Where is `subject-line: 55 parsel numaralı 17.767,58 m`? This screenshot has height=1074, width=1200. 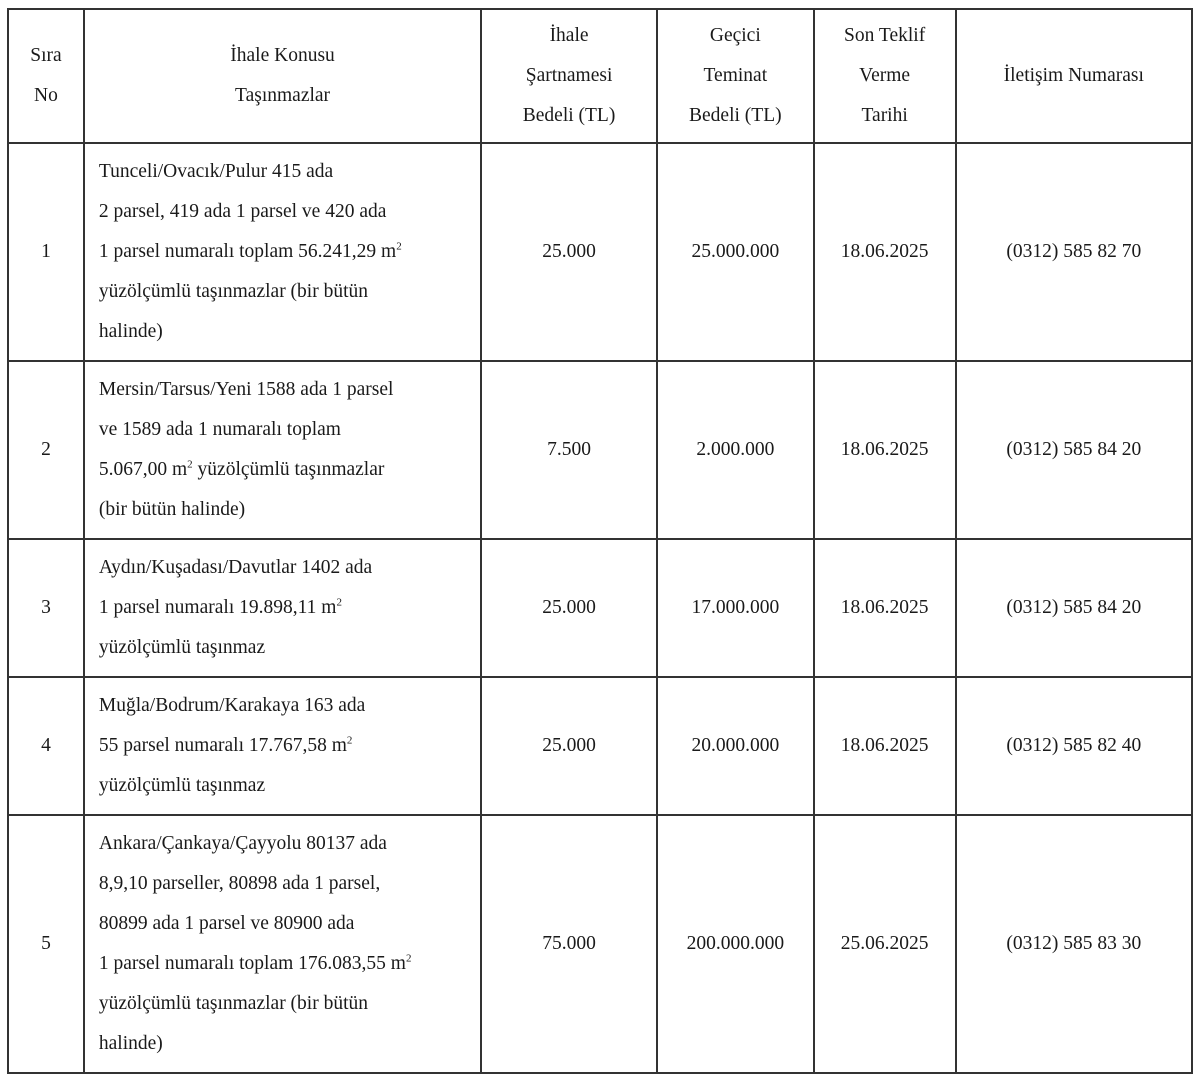 subject-line: 55 parsel numaralı 17.767,58 m is located at coordinates (222, 745).